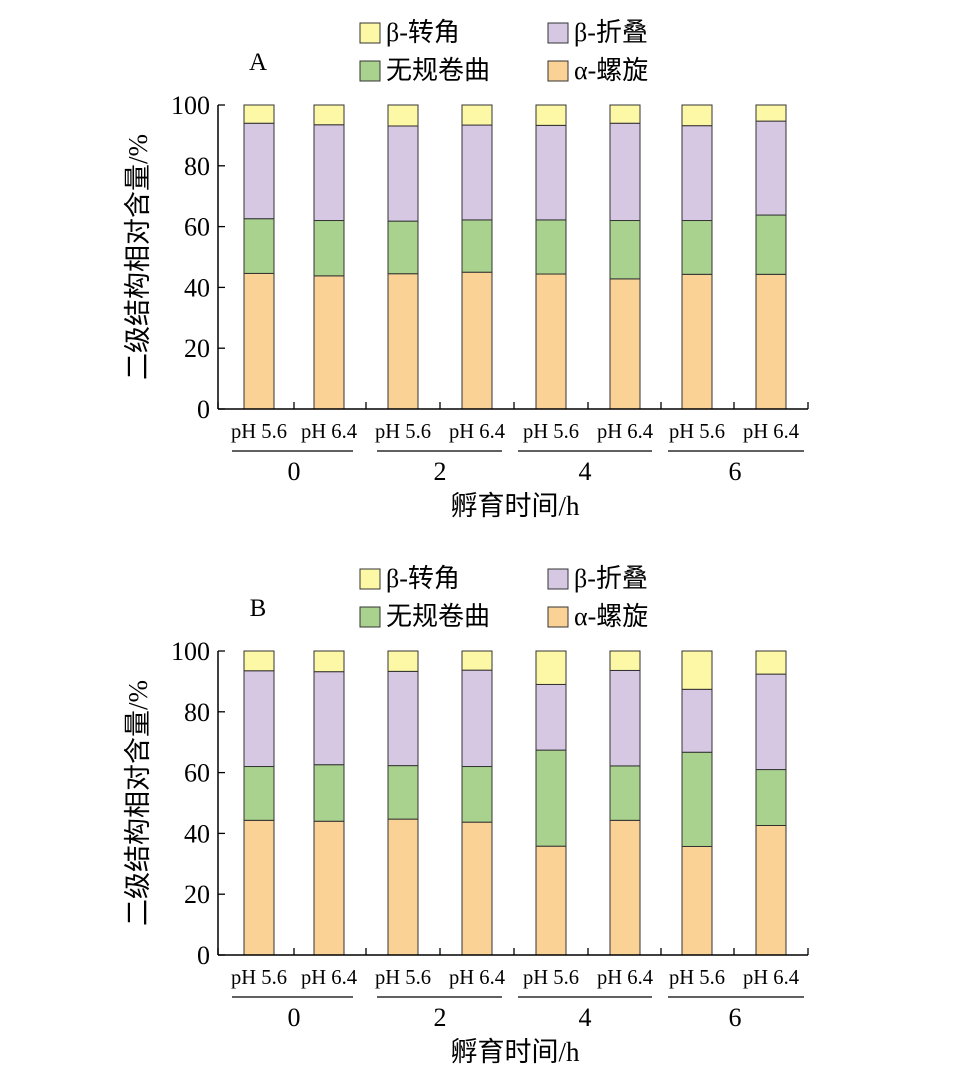  Describe the element at coordinates (585, 1017) in the screenshot. I see `group-label-4: 4` at that location.